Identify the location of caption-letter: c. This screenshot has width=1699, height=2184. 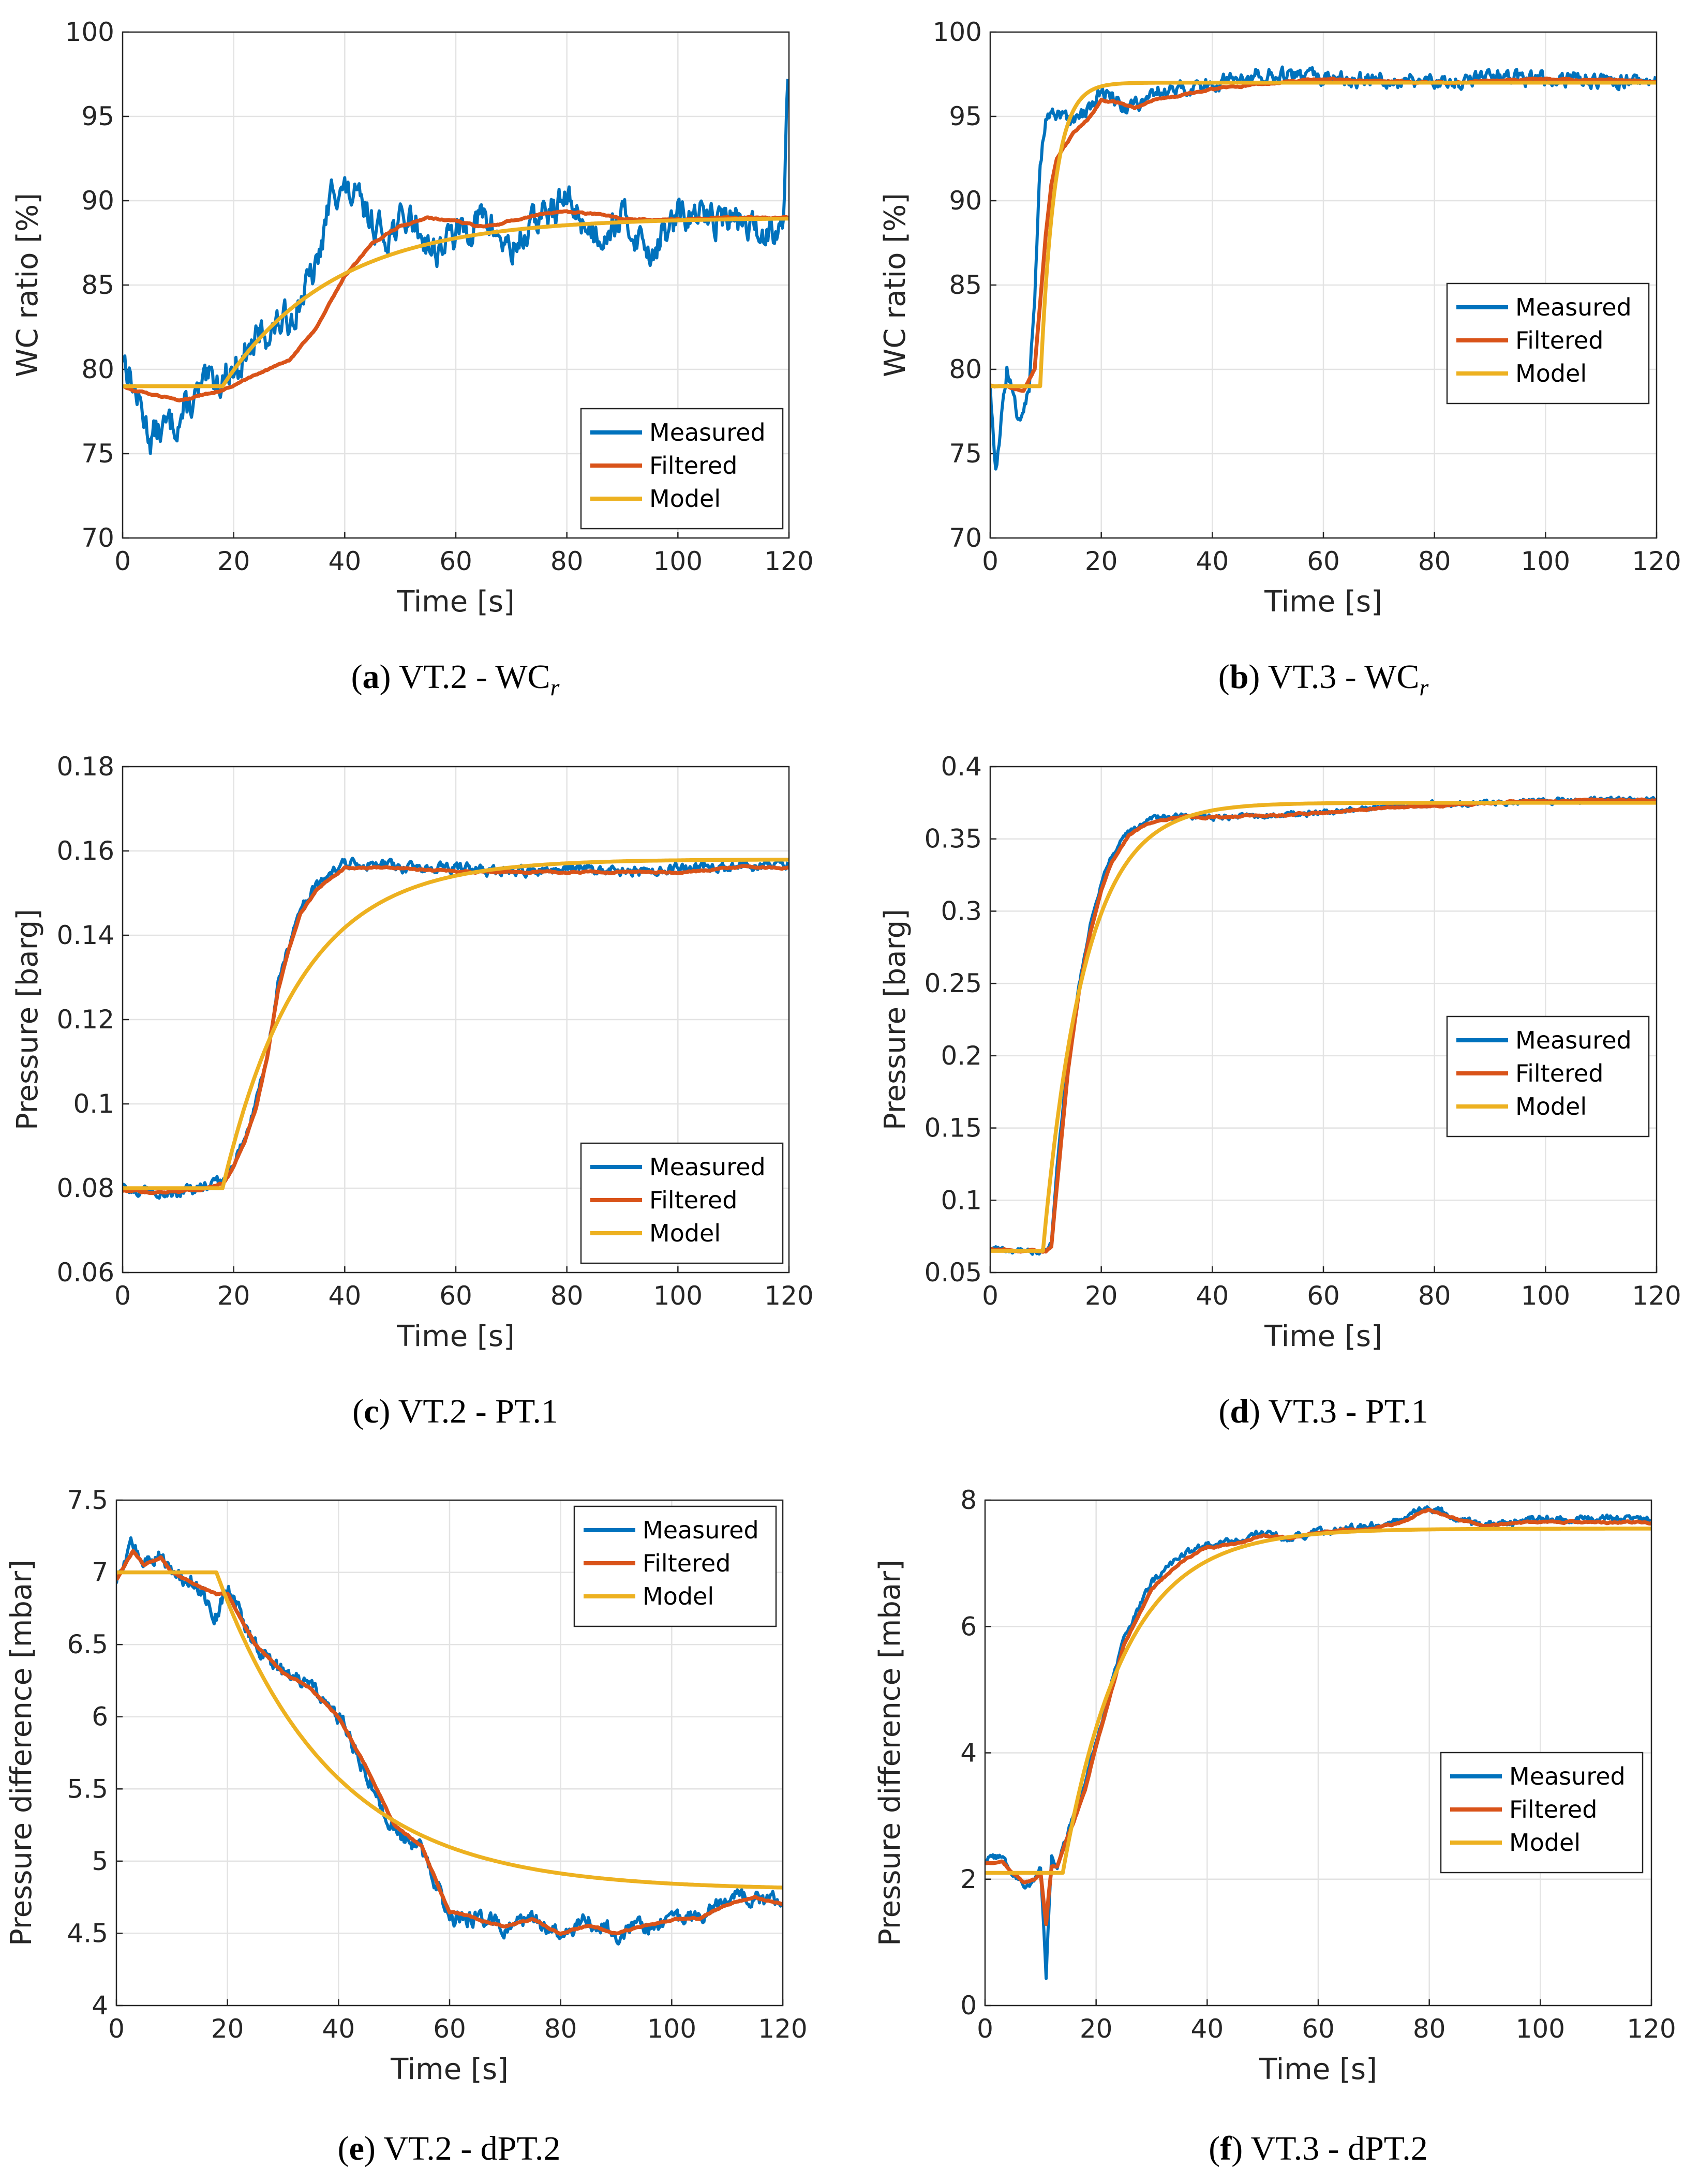
(371, 1412).